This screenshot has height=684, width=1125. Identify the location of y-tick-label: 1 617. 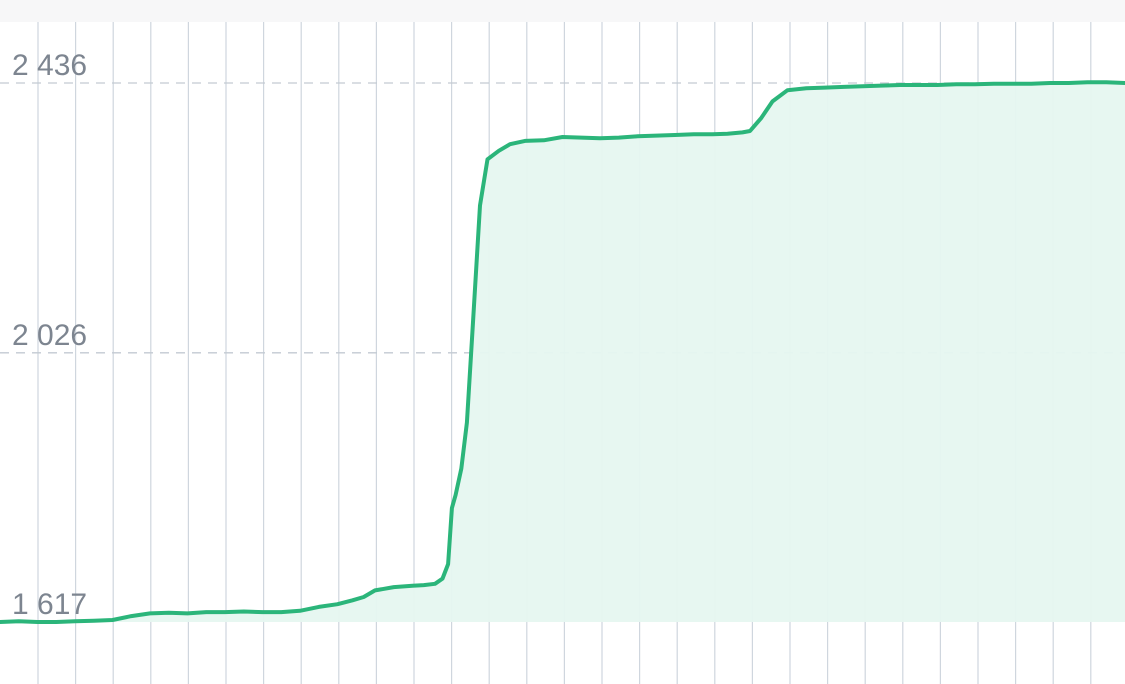
(49, 604).